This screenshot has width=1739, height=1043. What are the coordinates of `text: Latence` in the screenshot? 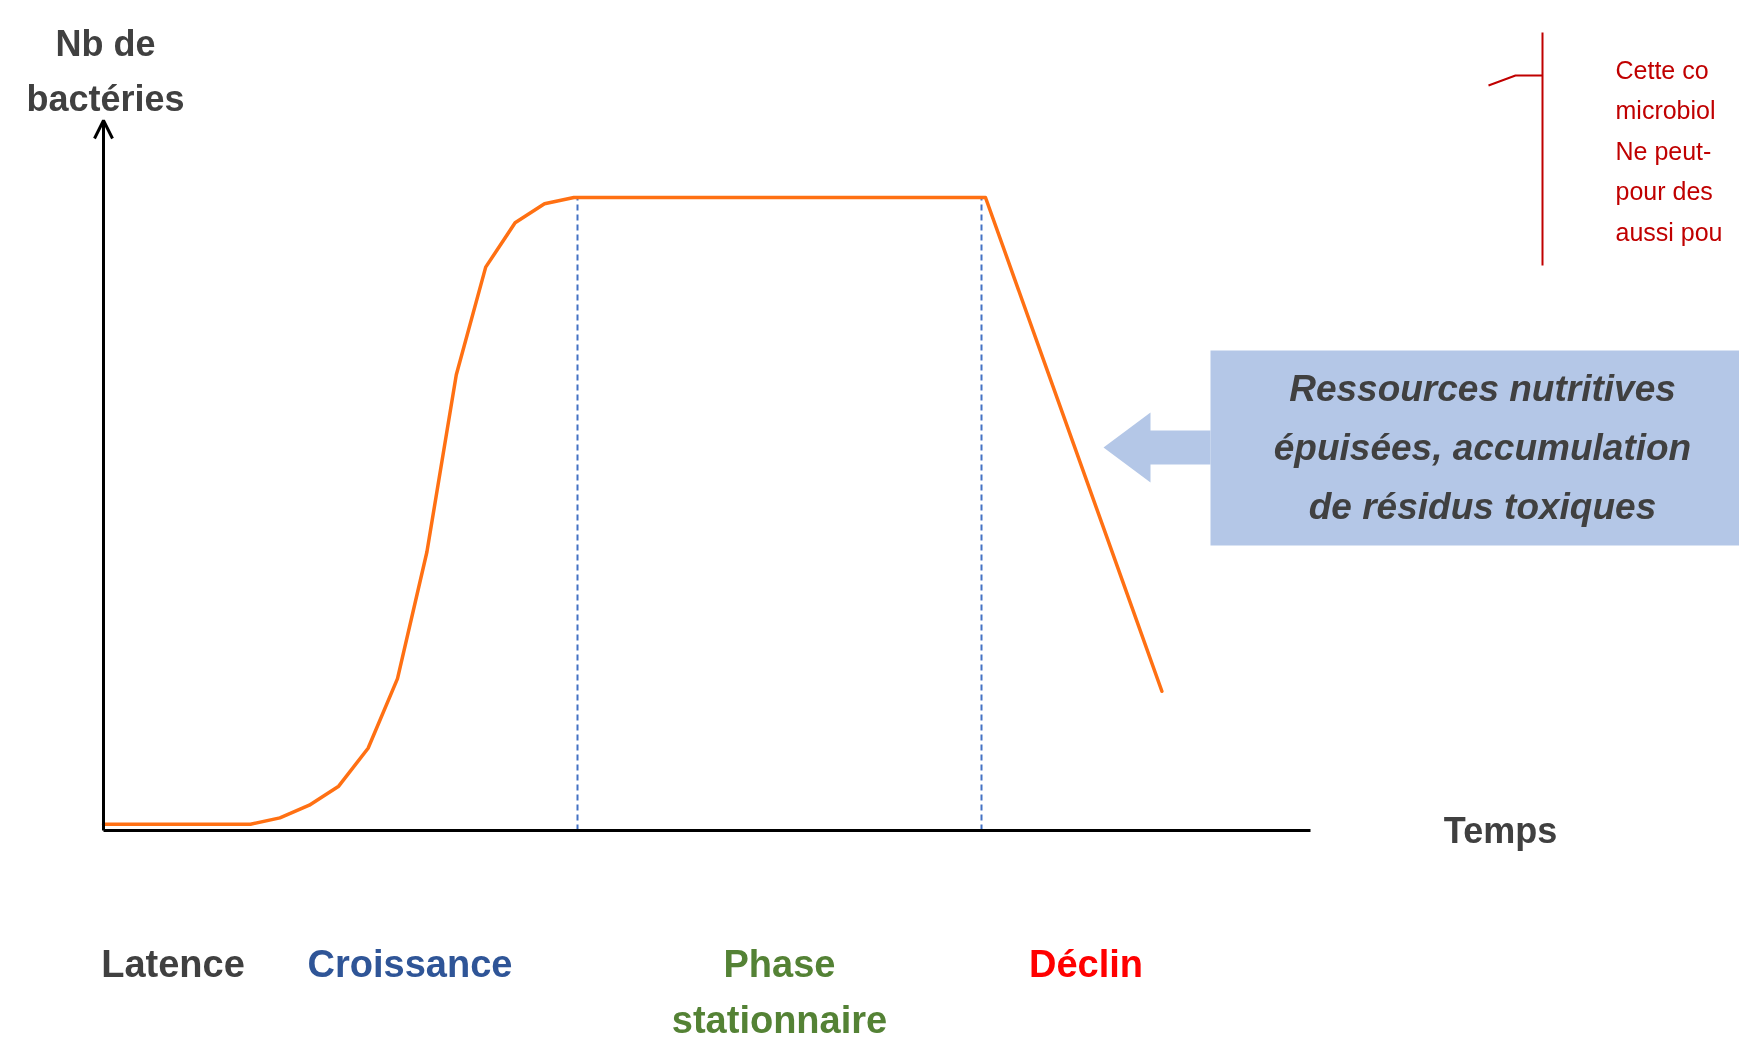 It's located at (173, 963).